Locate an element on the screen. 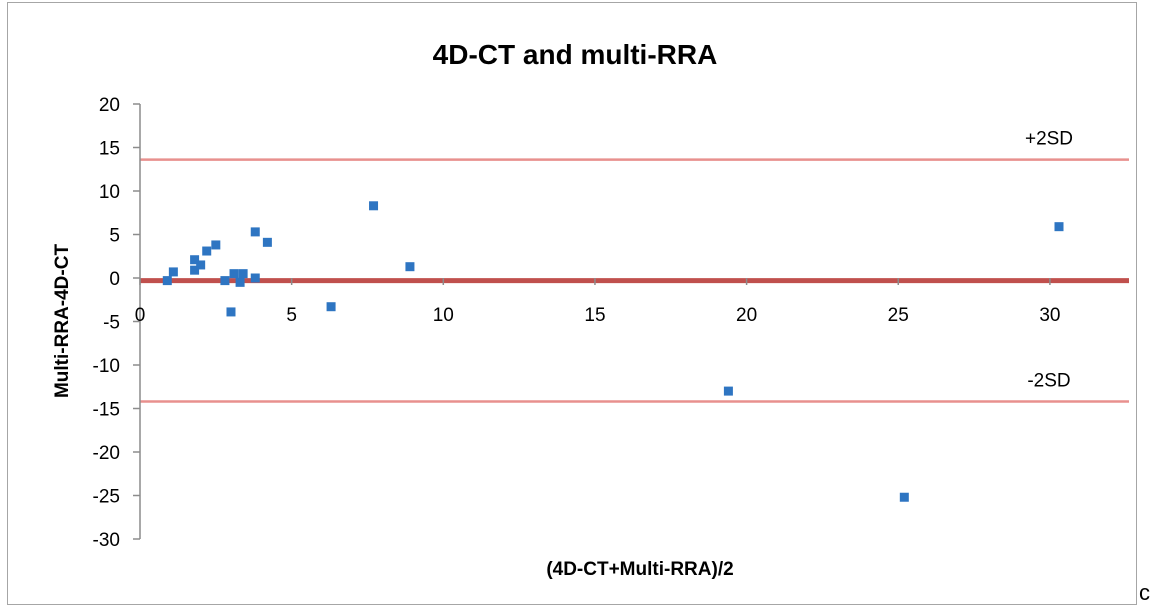 This screenshot has height=608, width=1150. x-tick-label: 0 is located at coordinates (140, 315).